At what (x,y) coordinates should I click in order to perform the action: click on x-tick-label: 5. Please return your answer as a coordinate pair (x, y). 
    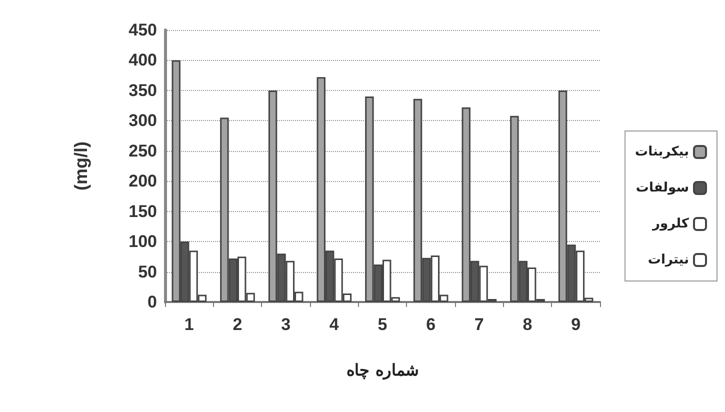
    Looking at the image, I should click on (383, 324).